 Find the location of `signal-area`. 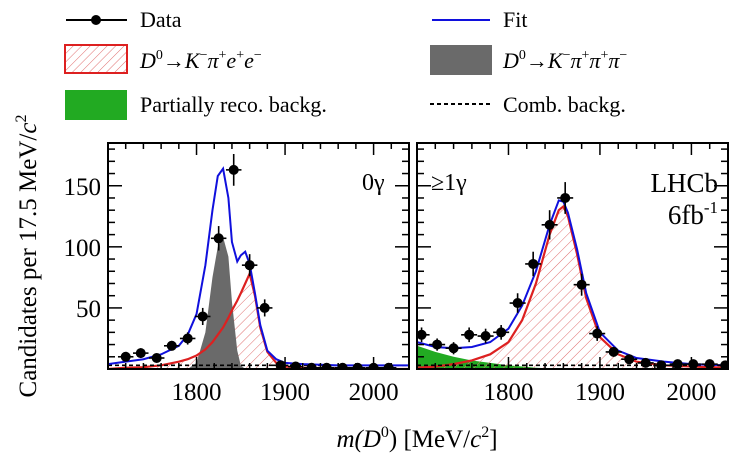

signal-area is located at coordinates (572, 287).